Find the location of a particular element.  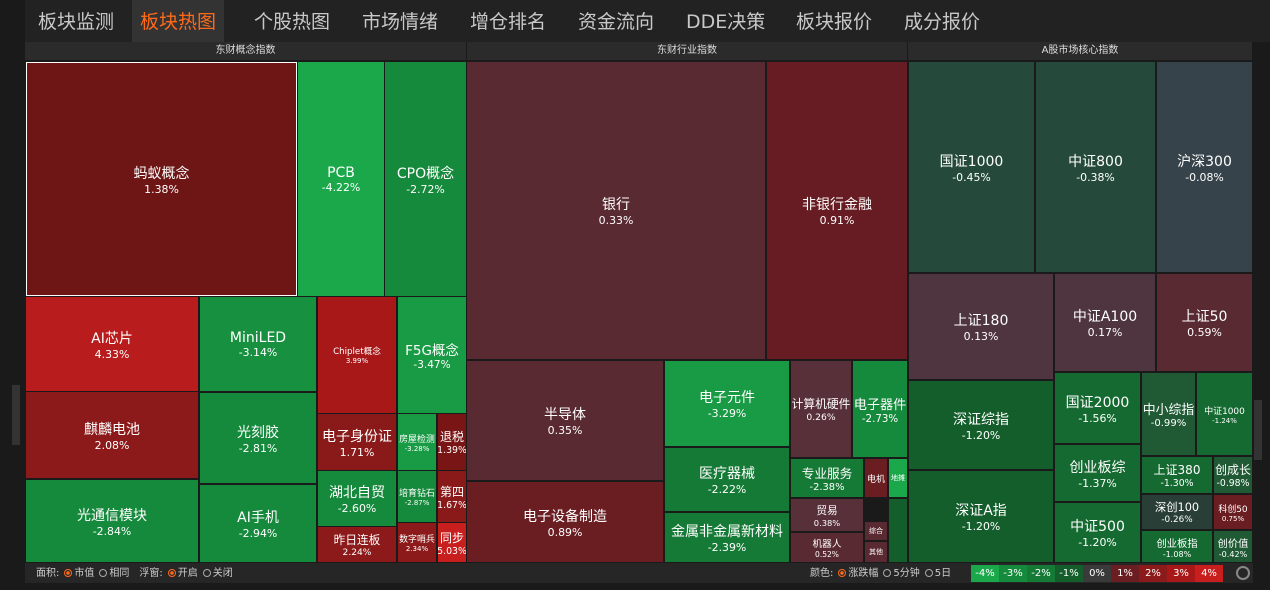

tile: 综合 is located at coordinates (876, 531).